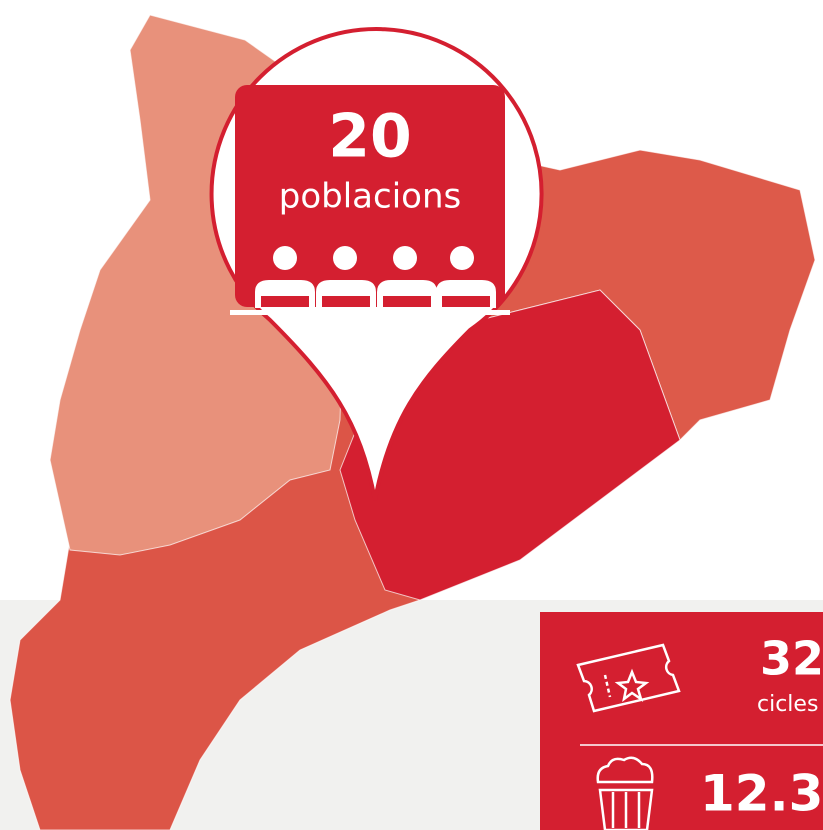 The height and width of the screenshot is (830, 823). I want to click on audience-icon, so click(370, 280).